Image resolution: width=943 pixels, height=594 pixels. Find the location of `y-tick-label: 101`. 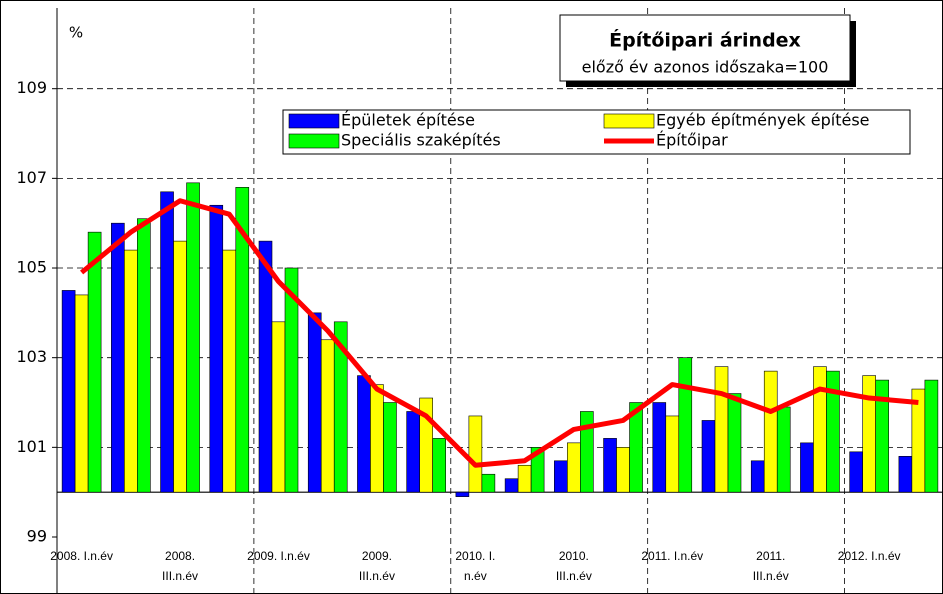

y-tick-label: 101 is located at coordinates (31, 446).